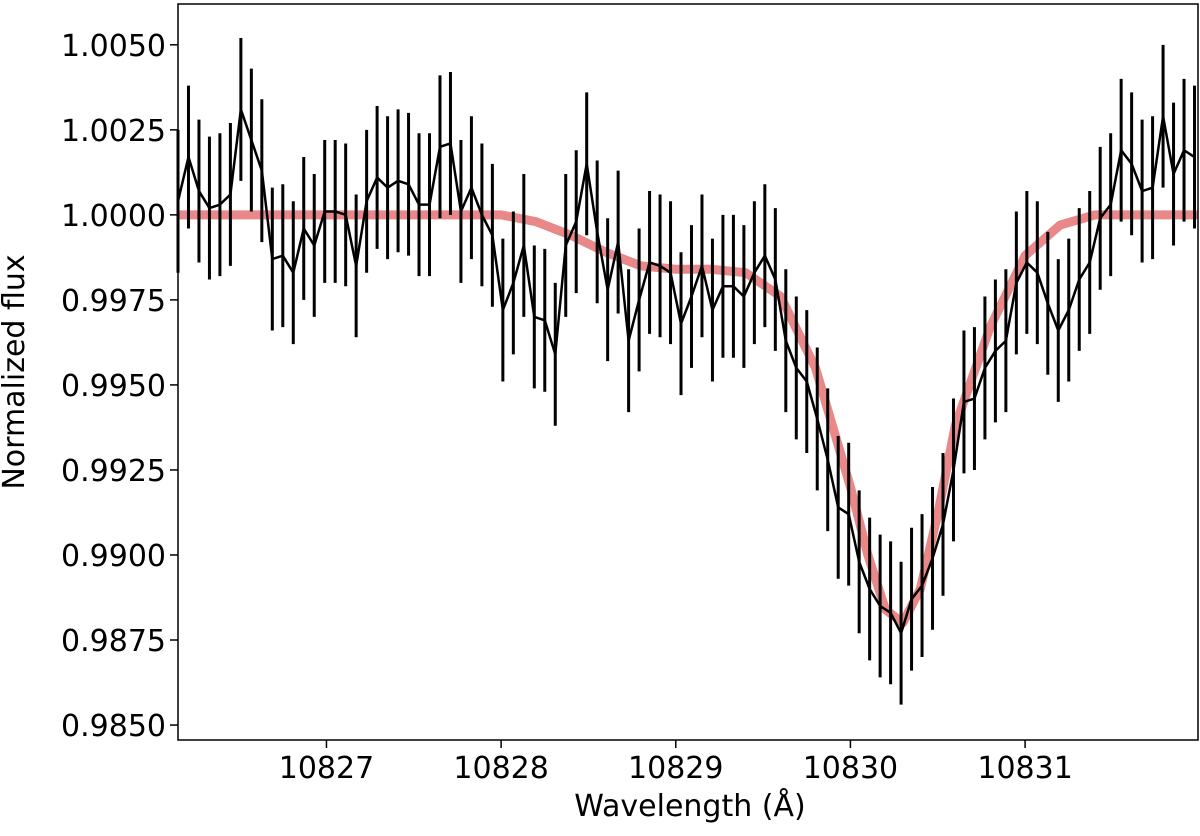  Describe the element at coordinates (113, 641) in the screenshot. I see `y-tick-label: 0.9875` at that location.